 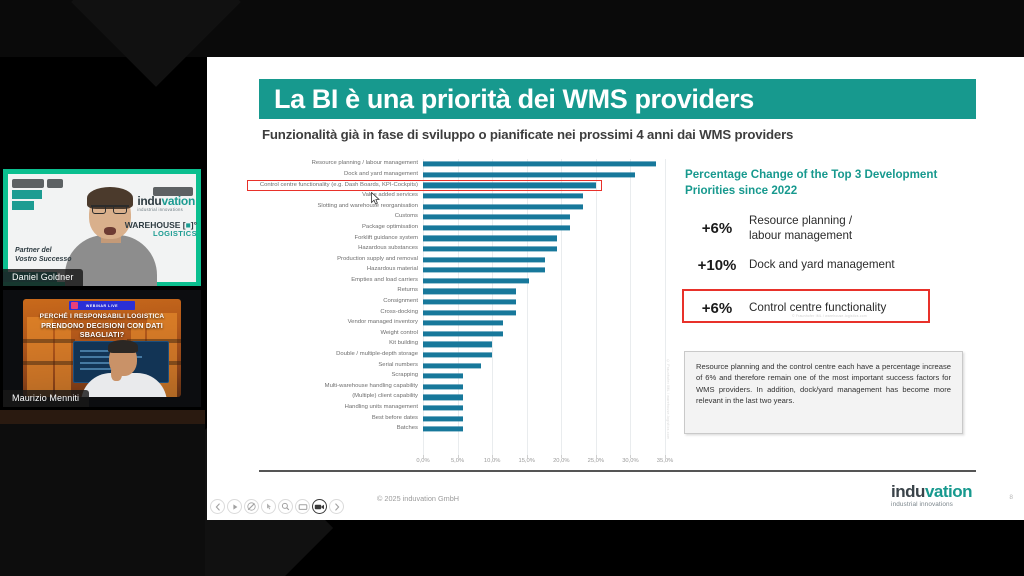 I want to click on headline-line-2: PRENDONO DECISIONI CON DATI SBAGLIATI?, so click(x=102, y=330).